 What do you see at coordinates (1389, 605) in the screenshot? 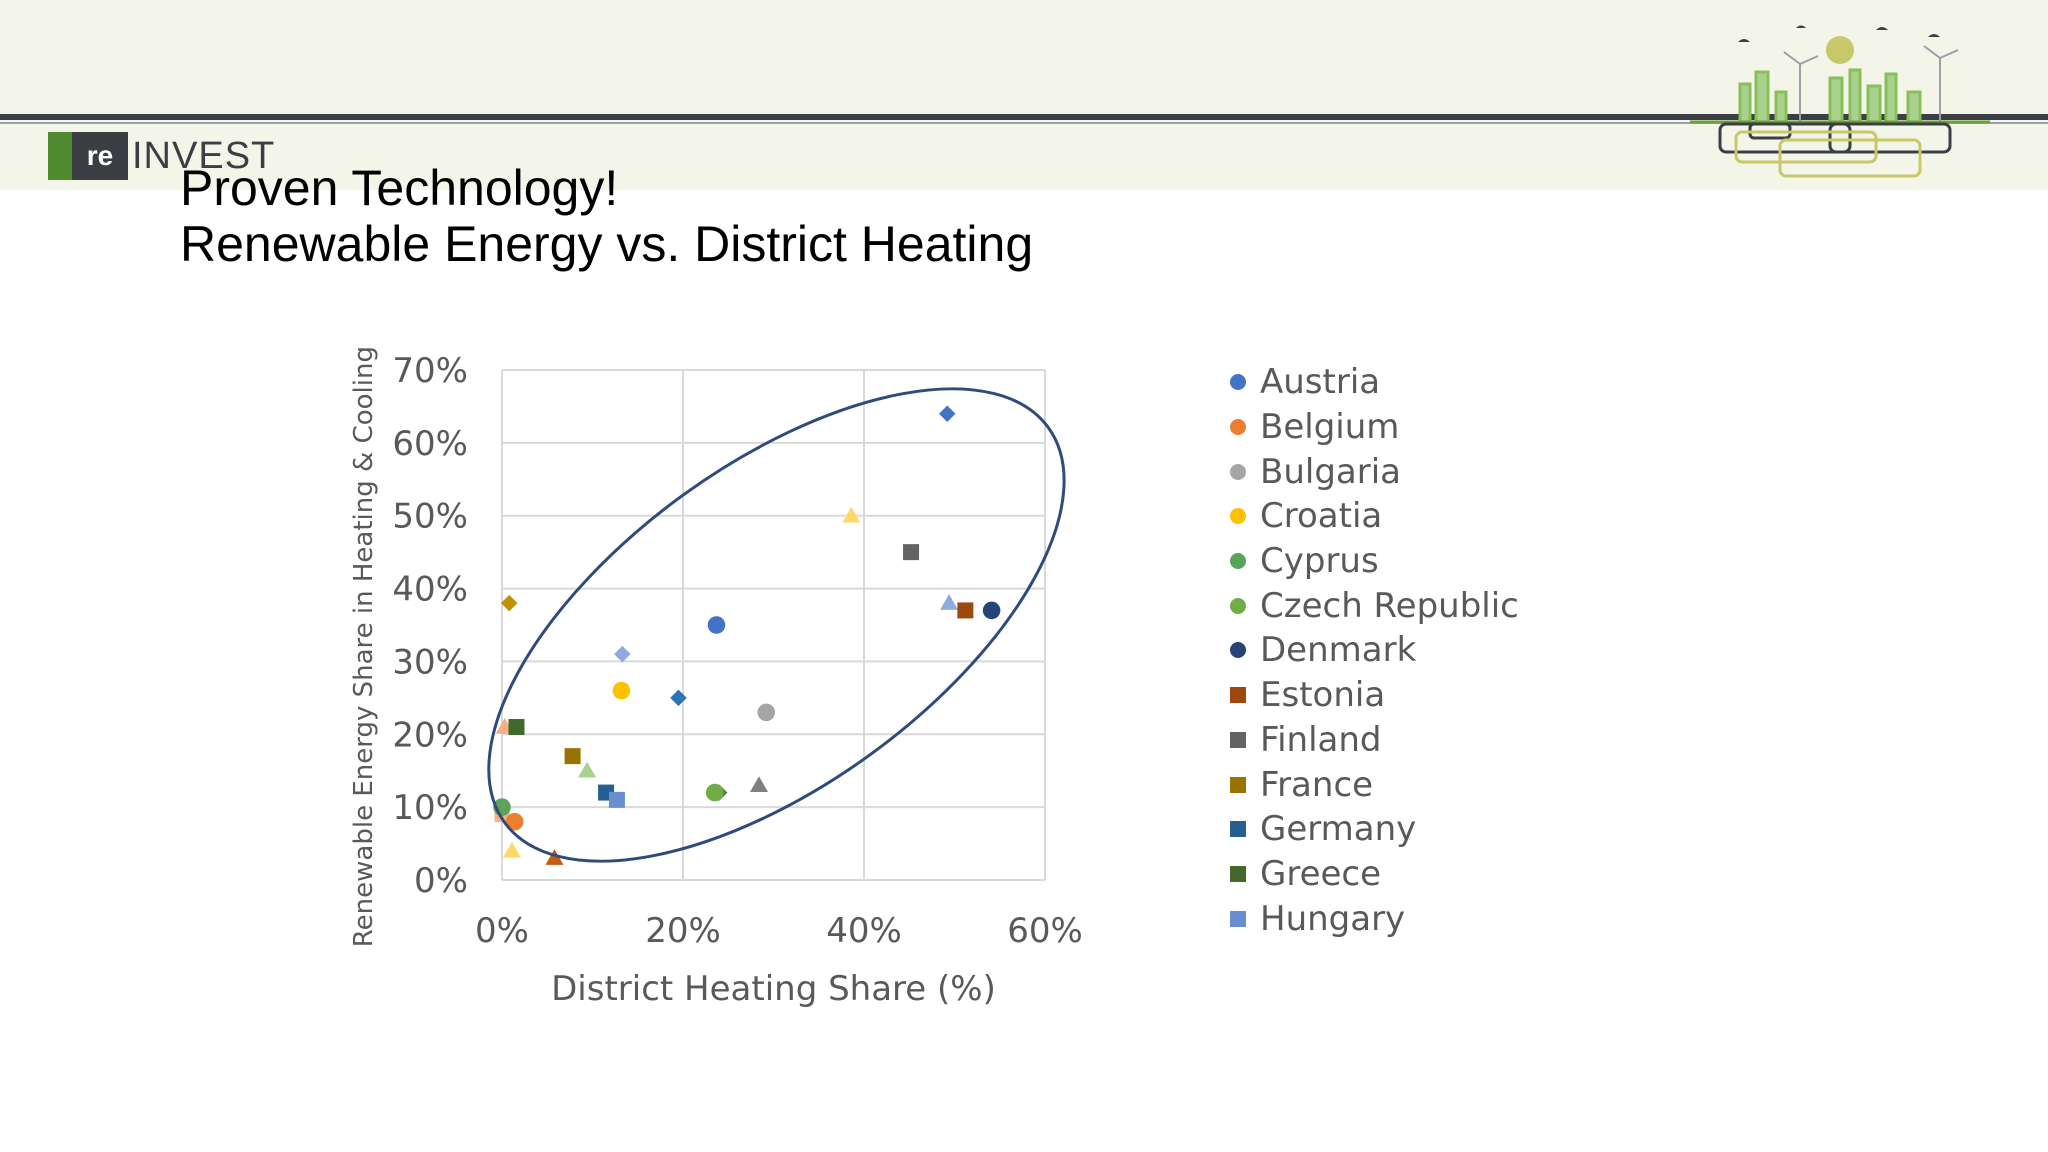
I see `legend-label: Czech Republic` at bounding box center [1389, 605].